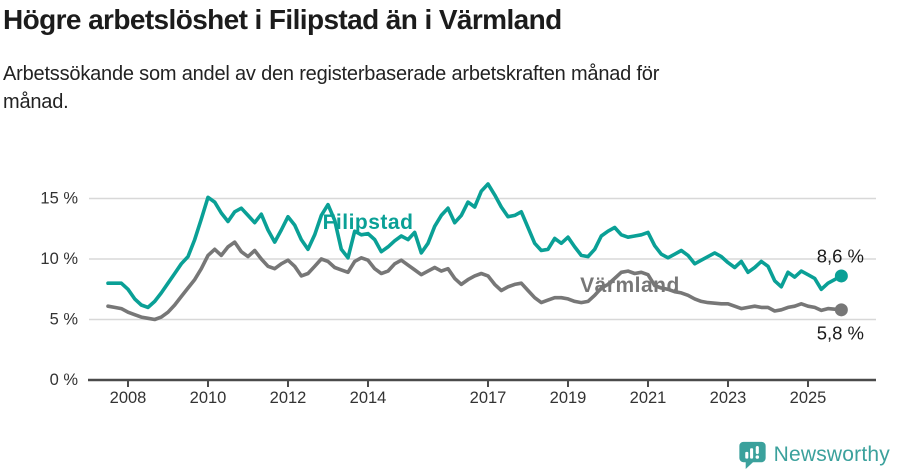 The width and height of the screenshot is (900, 474). Describe the element at coordinates (368, 222) in the screenshot. I see `series-label-filipstad: Filipstad` at that location.